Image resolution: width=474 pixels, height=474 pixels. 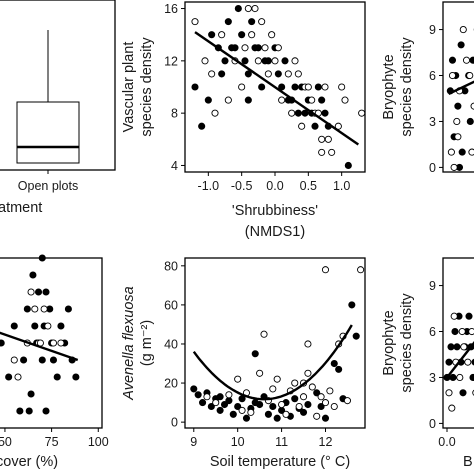 I want to click on bryophyte-bottom-ylabel-line1: Bryophyte, so click(x=389, y=342).